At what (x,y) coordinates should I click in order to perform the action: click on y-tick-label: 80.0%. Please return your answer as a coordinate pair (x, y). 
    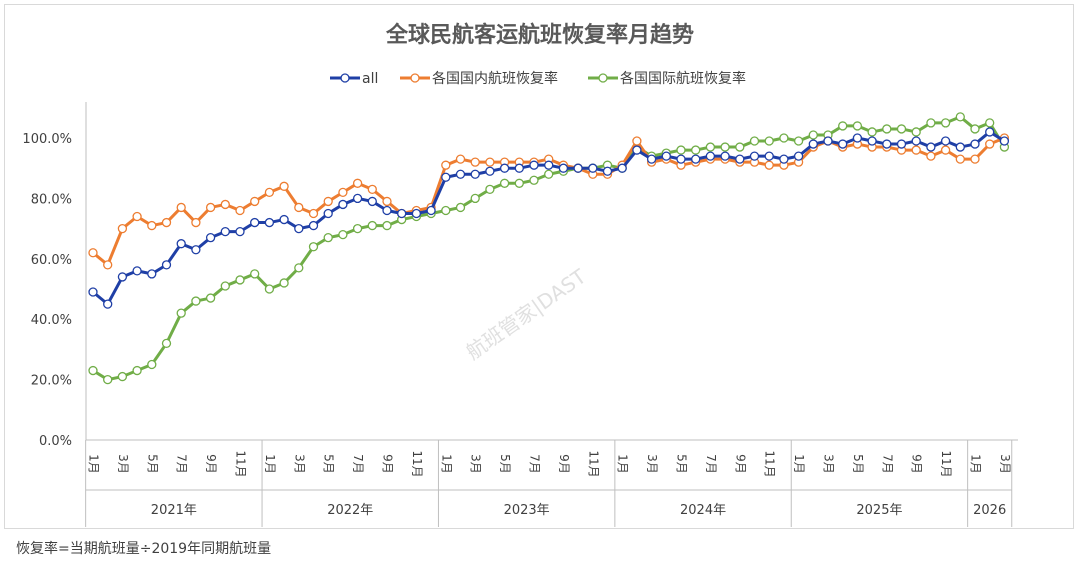
    Looking at the image, I should click on (51, 199).